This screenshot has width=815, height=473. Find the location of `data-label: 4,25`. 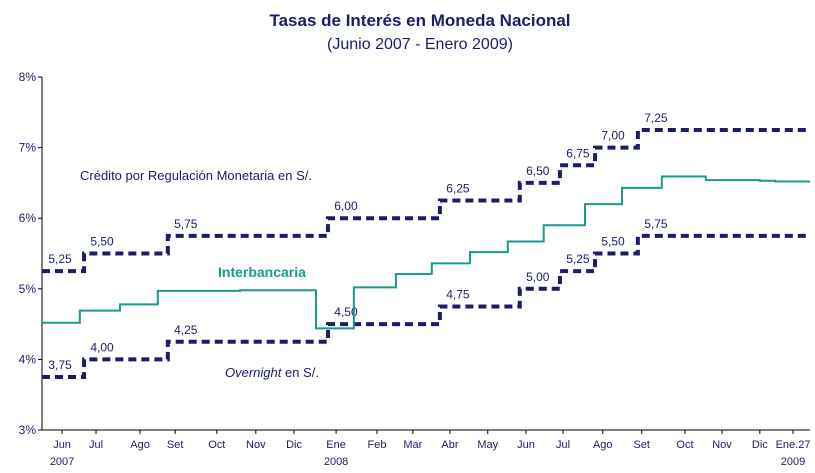

data-label: 4,25 is located at coordinates (186, 330).